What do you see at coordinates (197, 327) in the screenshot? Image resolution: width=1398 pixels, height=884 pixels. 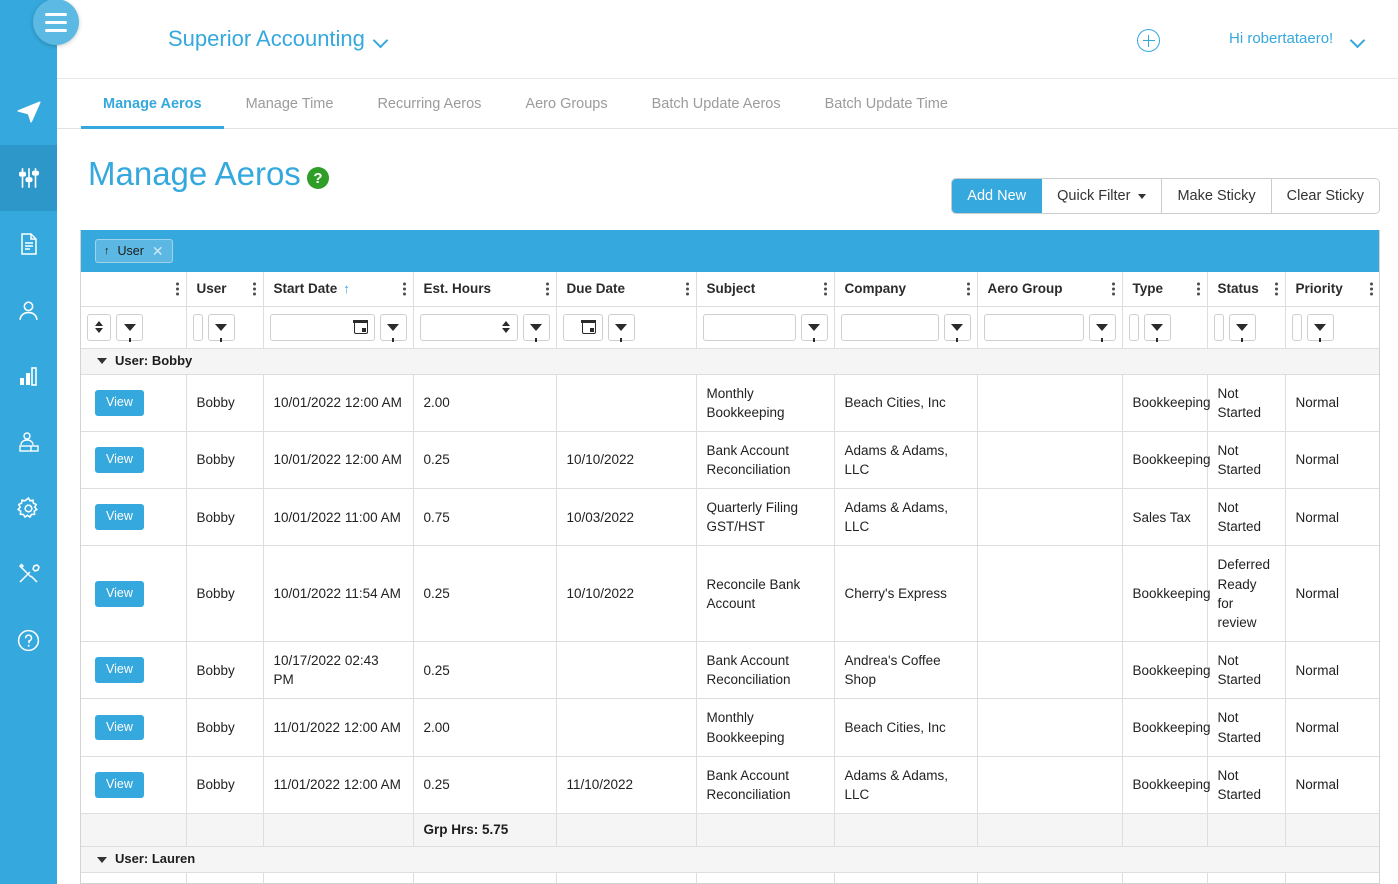 I see `user-filter-input` at bounding box center [197, 327].